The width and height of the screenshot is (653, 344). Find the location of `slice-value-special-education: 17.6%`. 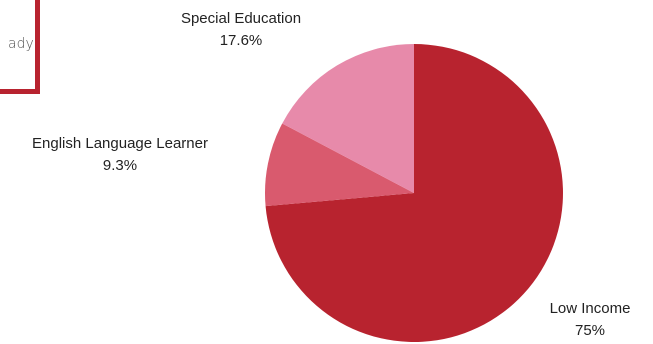

slice-value-special-education: 17.6% is located at coordinates (241, 40).